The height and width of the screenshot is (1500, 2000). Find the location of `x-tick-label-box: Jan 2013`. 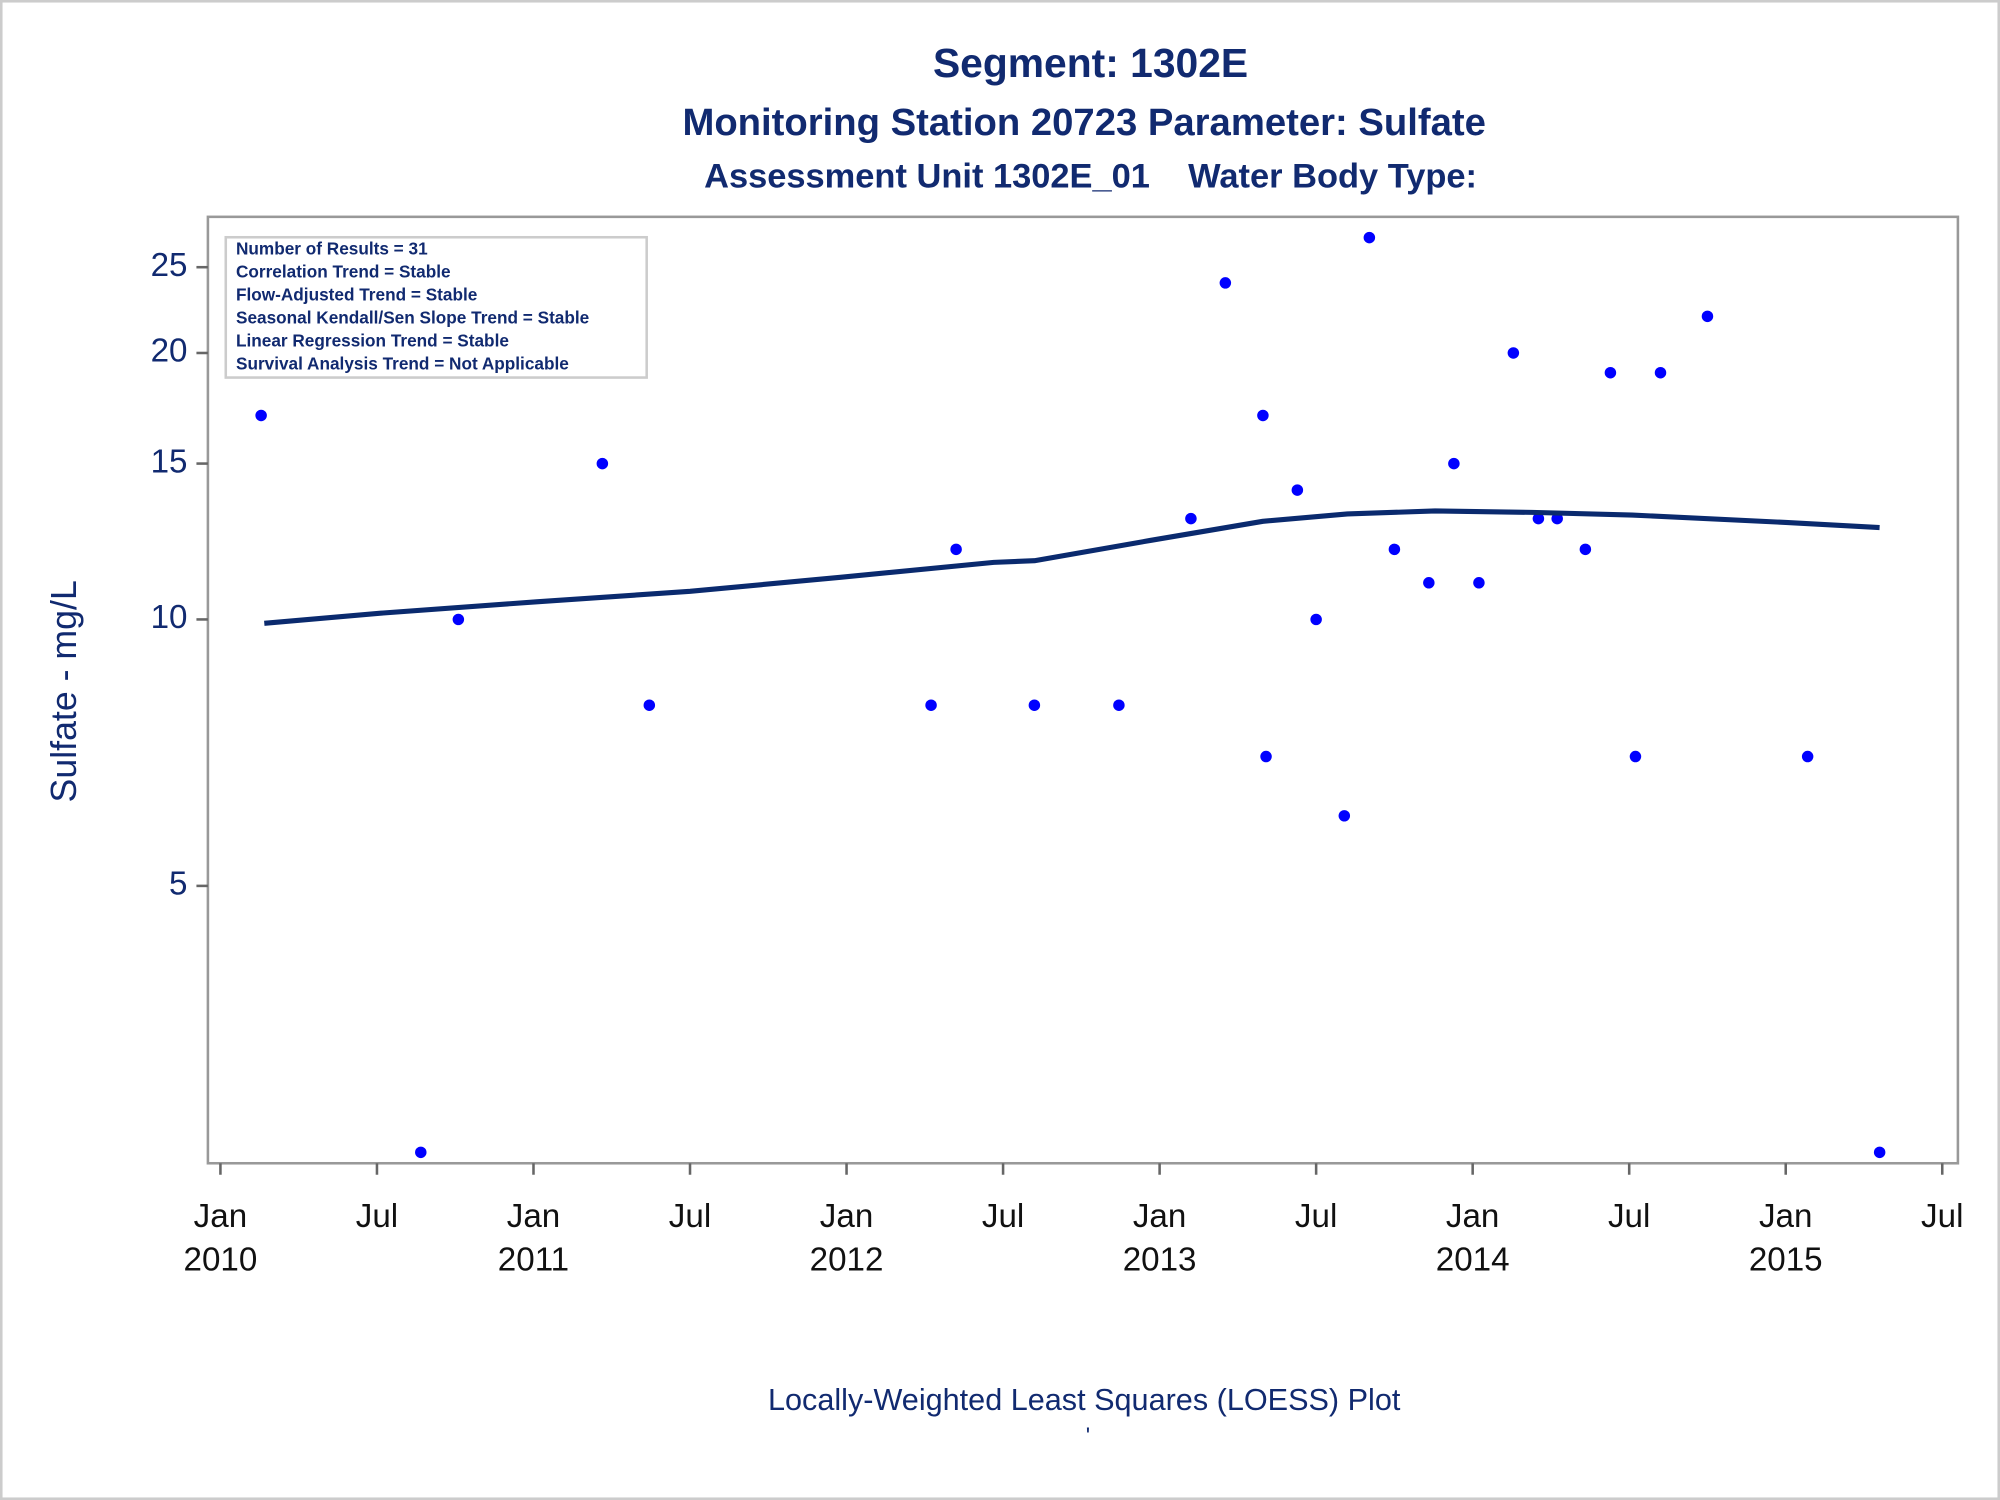

x-tick-label-box: Jan 2013 is located at coordinates (1159, 1237).